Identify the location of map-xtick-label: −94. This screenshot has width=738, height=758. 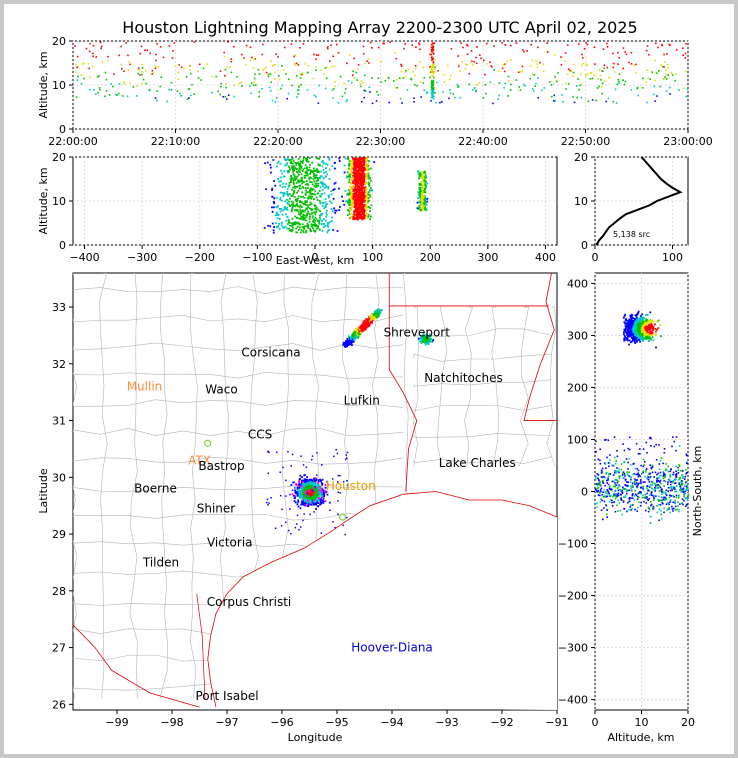
(391, 722).